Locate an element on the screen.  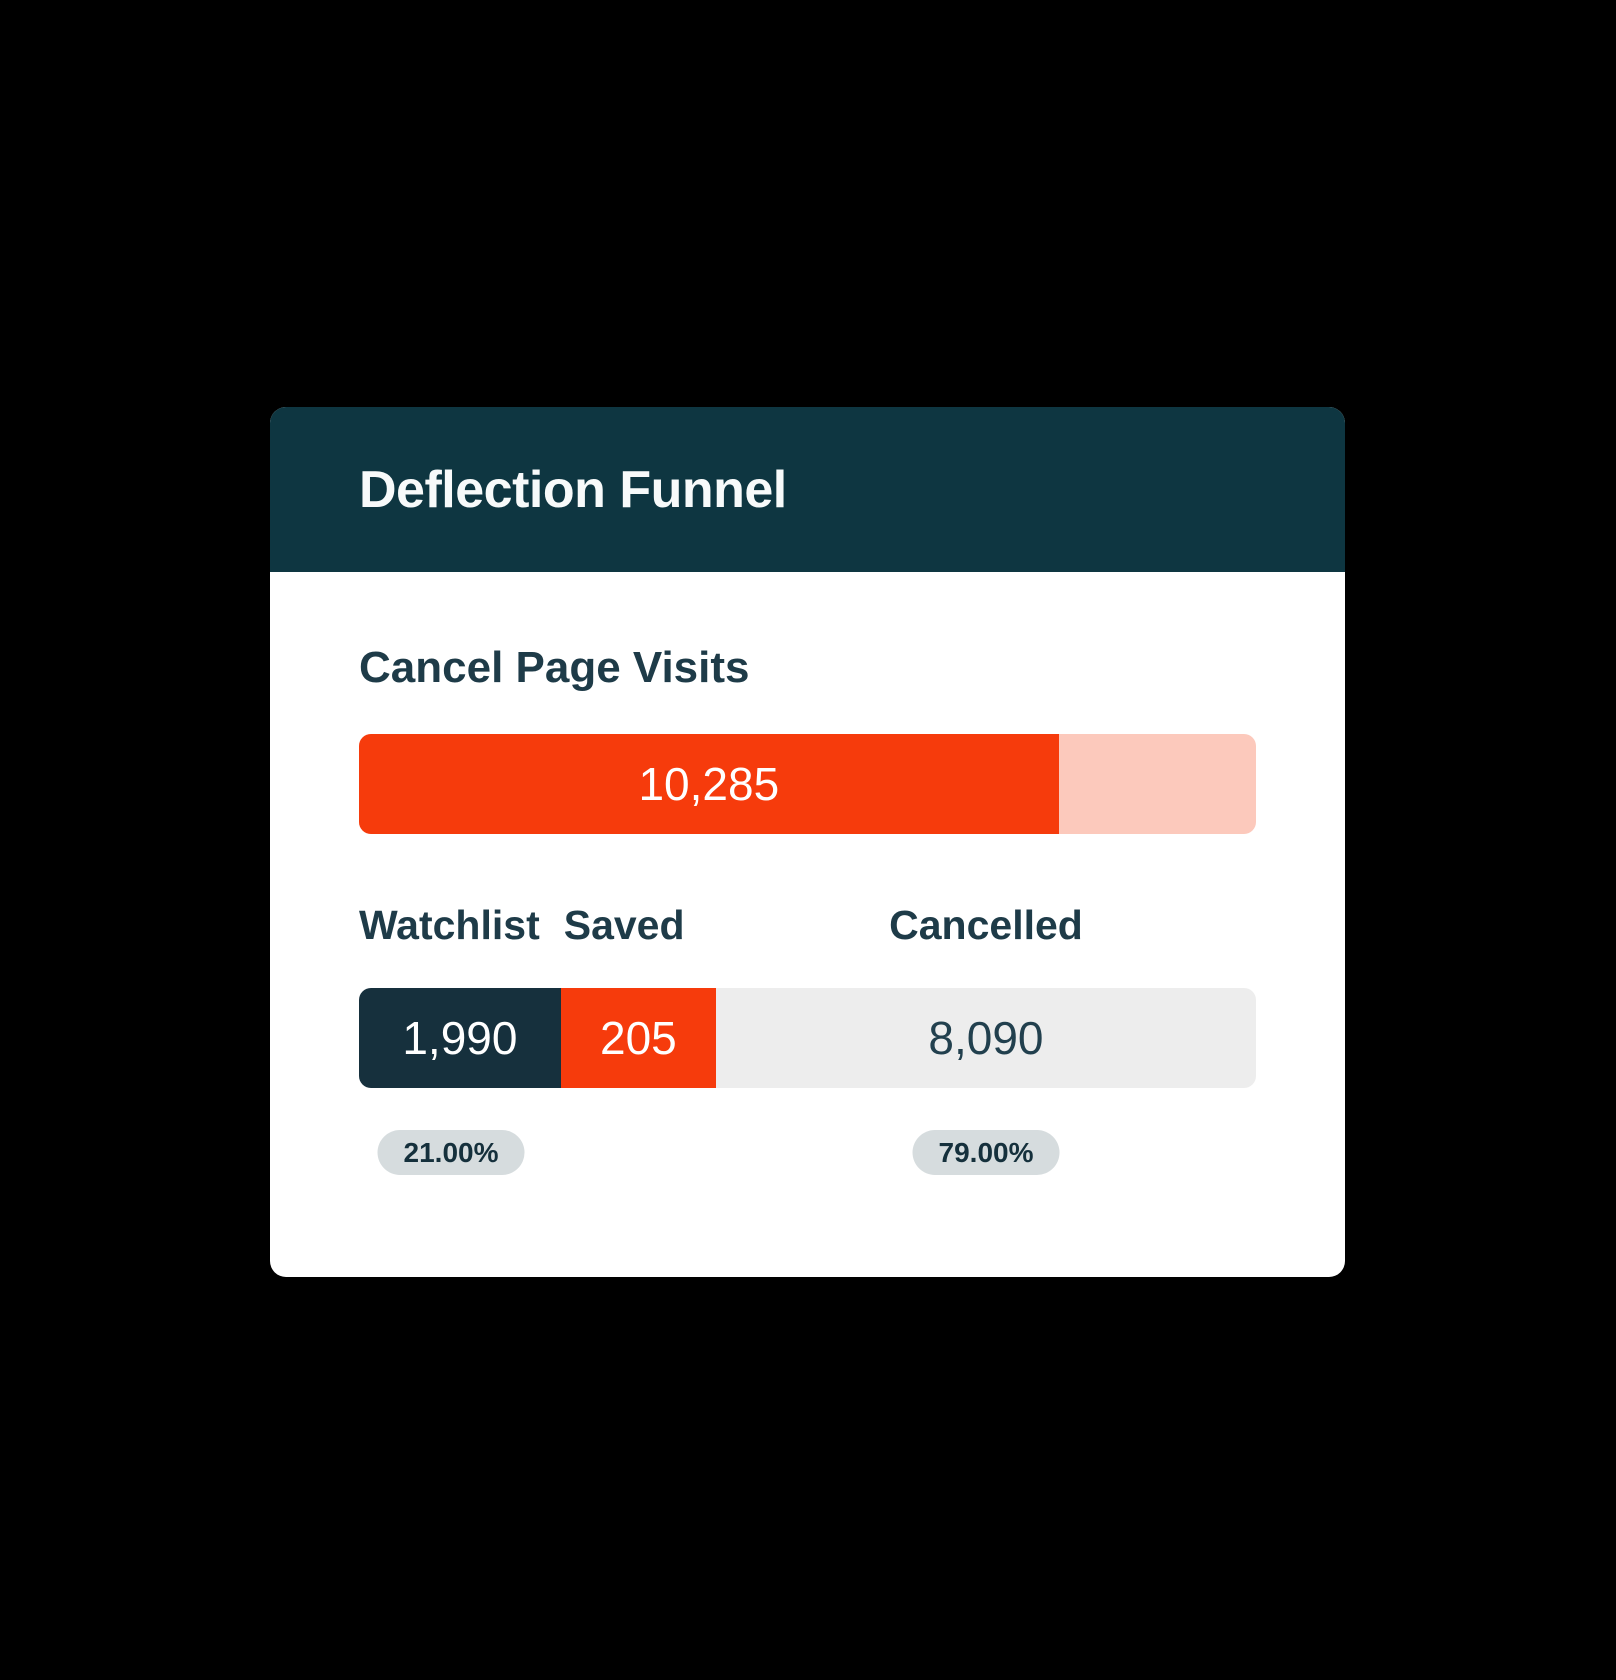
segment-labels-row: Watchlist Saved Cancelled is located at coordinates (807, 925).